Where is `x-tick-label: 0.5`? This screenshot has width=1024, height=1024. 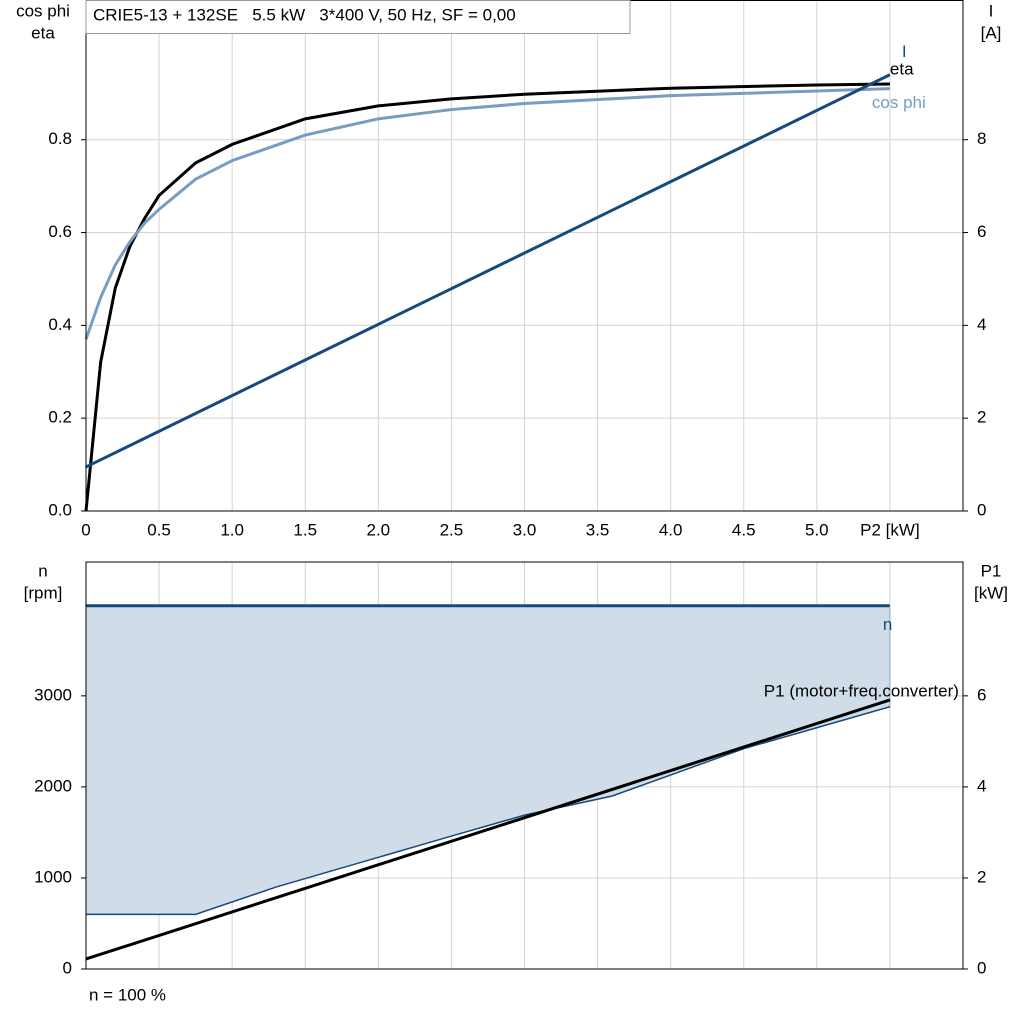 x-tick-label: 0.5 is located at coordinates (159, 529).